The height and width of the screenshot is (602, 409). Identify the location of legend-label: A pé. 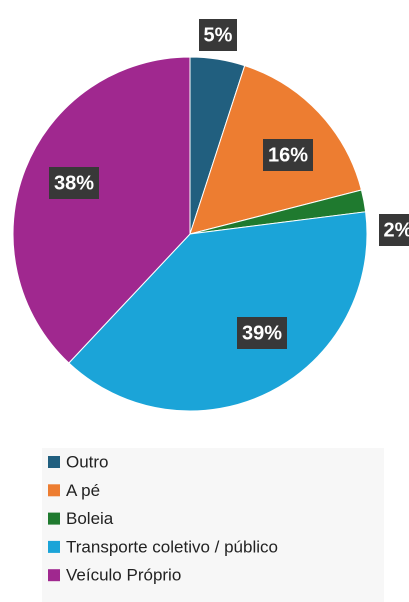
(83, 490).